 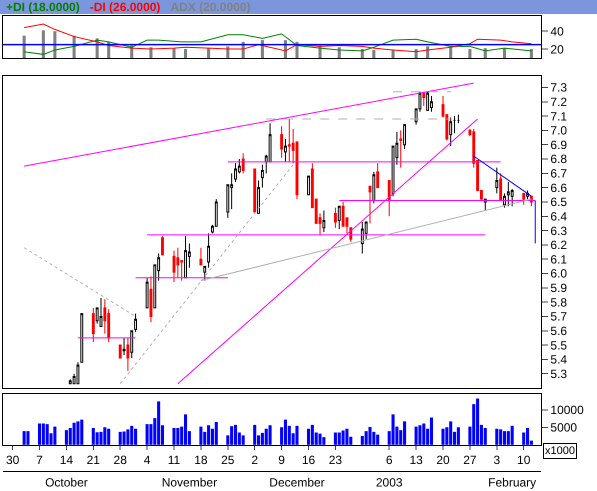 I want to click on x-tick-label: 20, so click(x=443, y=460).